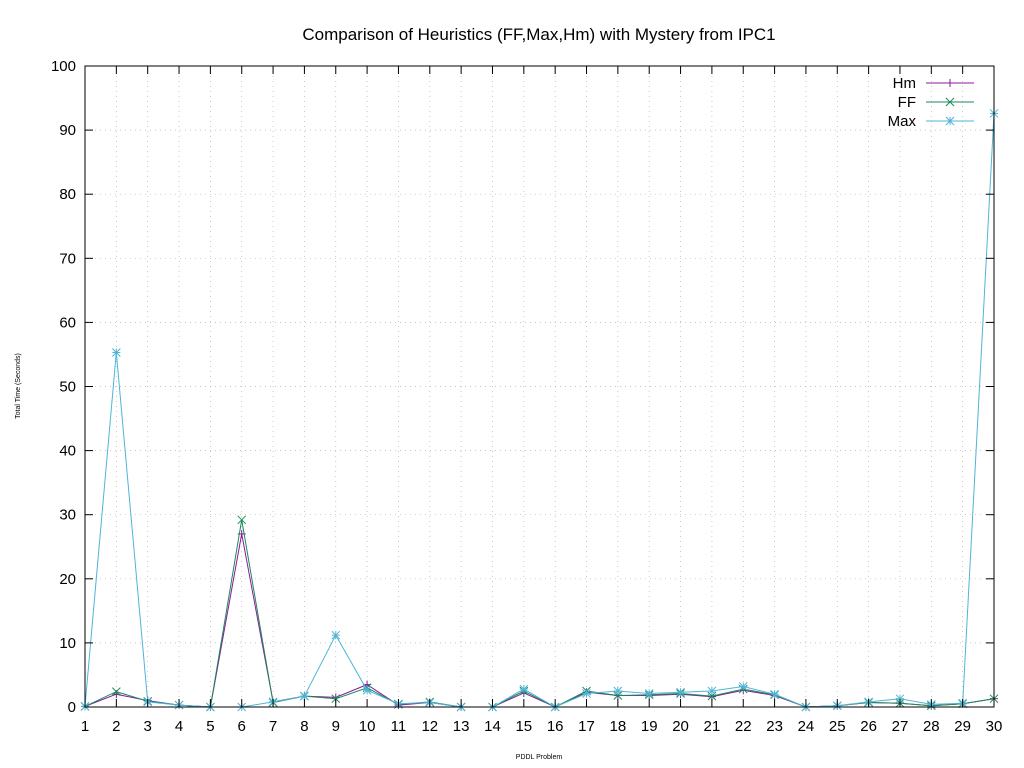 The image size is (1024, 768). I want to click on y-tick-label: 60, so click(67, 322).